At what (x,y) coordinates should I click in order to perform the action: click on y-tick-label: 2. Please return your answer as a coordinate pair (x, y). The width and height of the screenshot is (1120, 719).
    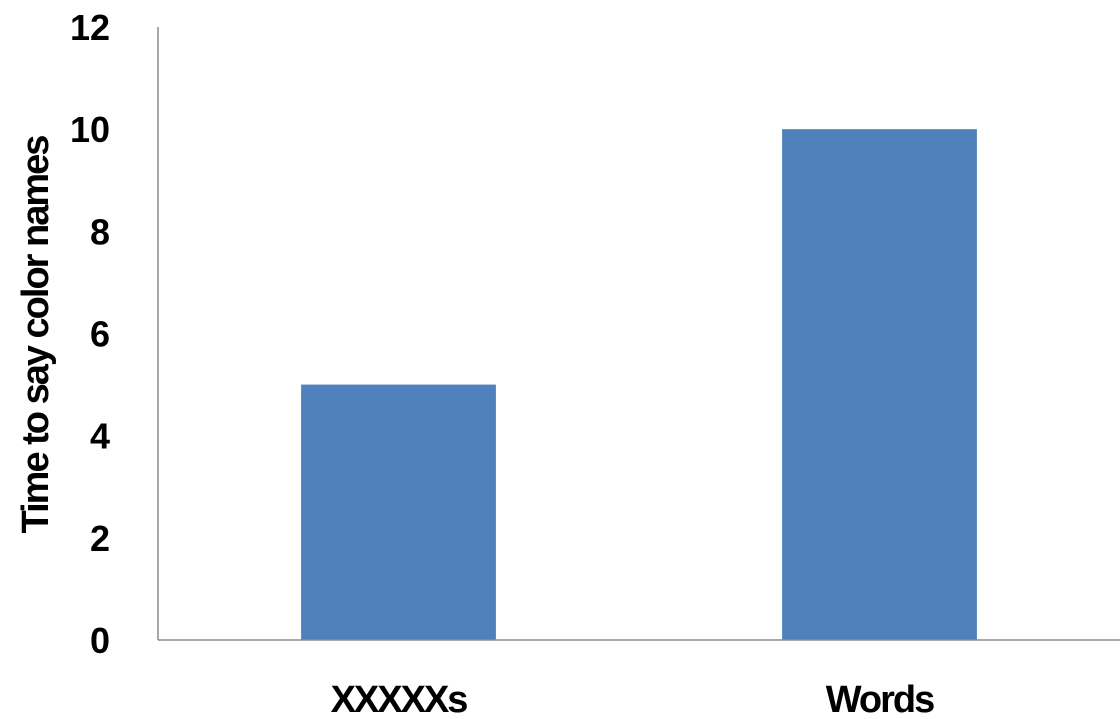
    Looking at the image, I should click on (100, 538).